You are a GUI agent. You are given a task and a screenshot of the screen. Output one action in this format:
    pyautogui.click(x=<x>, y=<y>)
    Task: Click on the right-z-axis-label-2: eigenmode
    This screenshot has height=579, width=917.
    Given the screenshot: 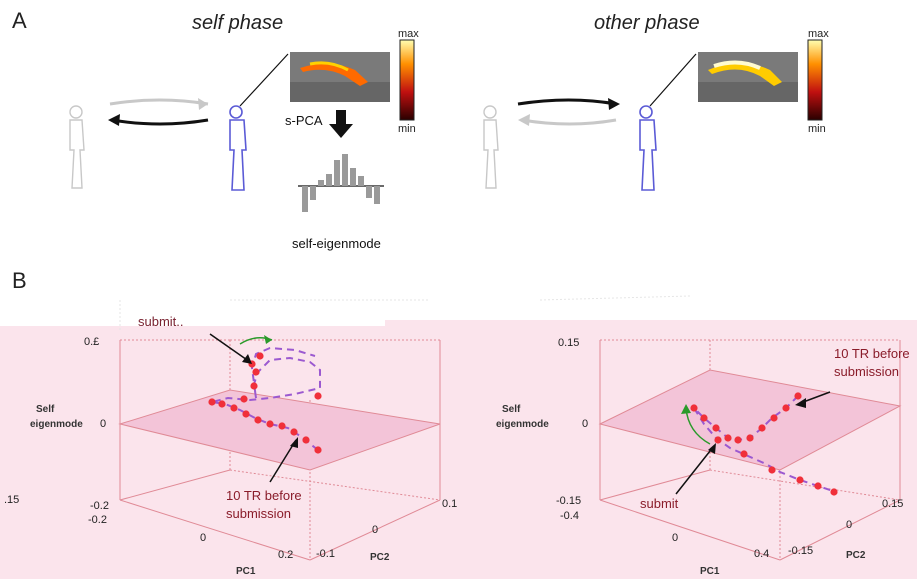 What is the action you would take?
    pyautogui.click(x=522, y=424)
    